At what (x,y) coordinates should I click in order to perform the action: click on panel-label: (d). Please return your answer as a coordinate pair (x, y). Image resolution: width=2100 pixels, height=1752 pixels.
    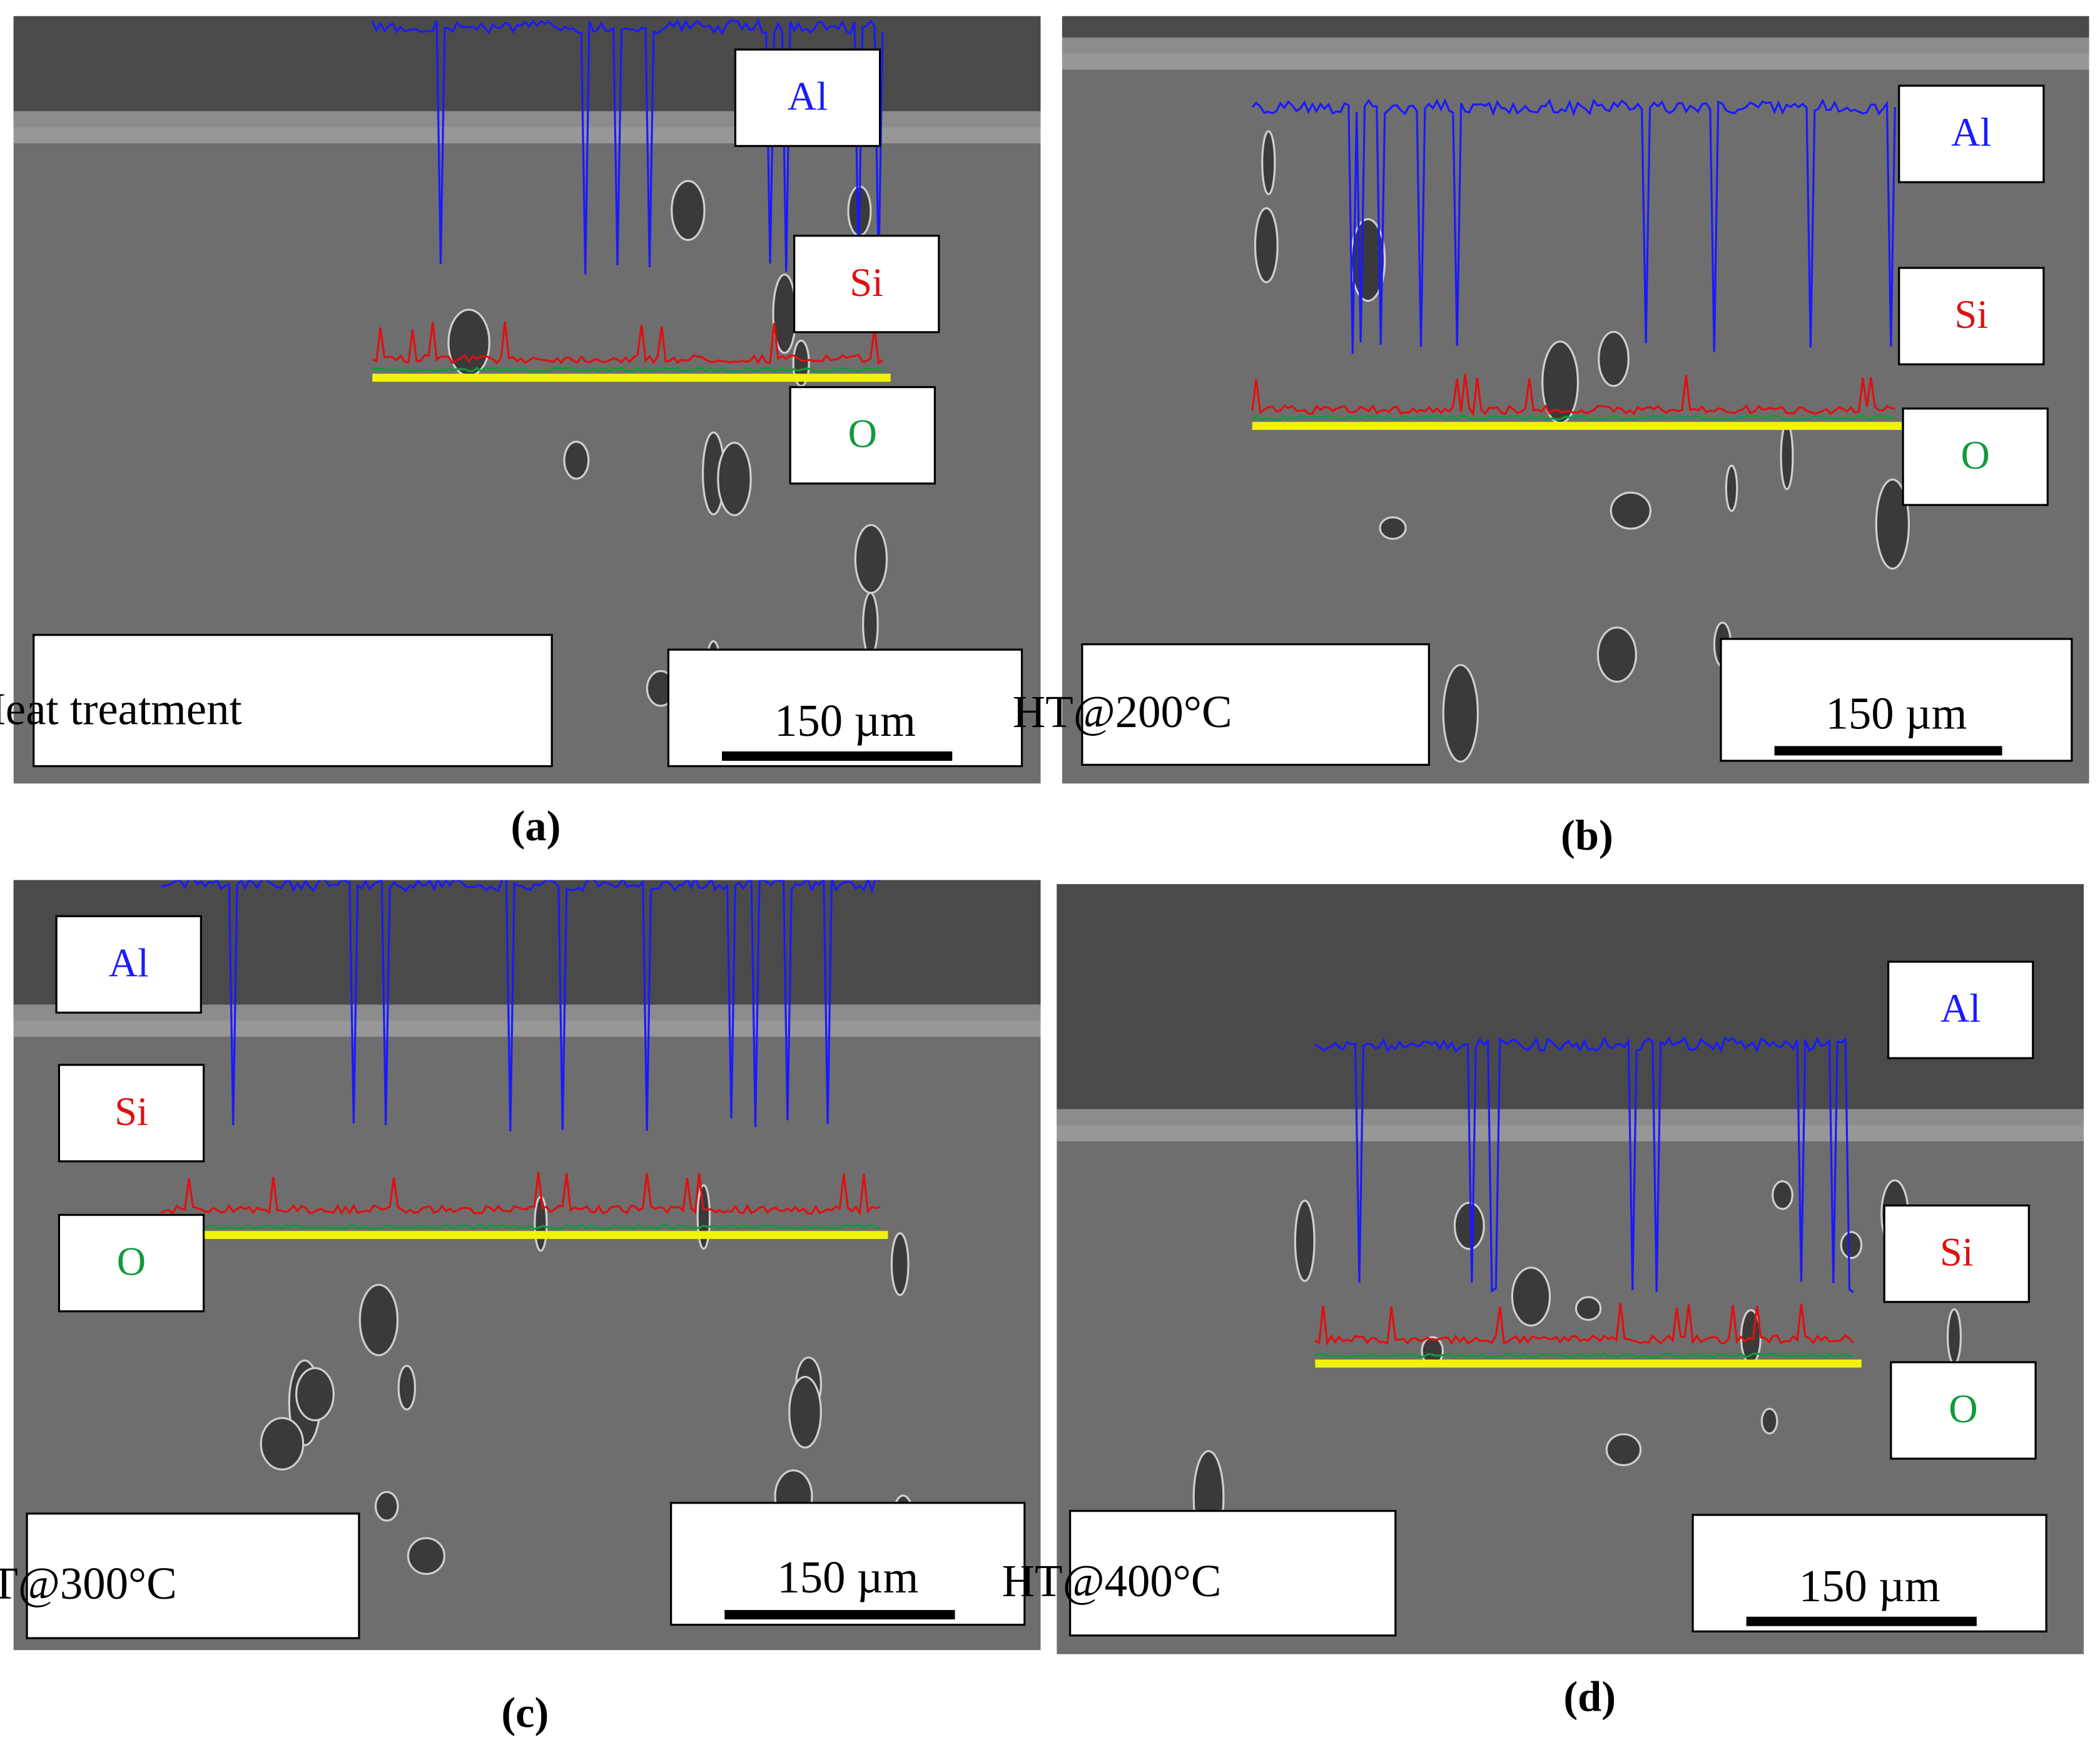
    Looking at the image, I should click on (1589, 1696).